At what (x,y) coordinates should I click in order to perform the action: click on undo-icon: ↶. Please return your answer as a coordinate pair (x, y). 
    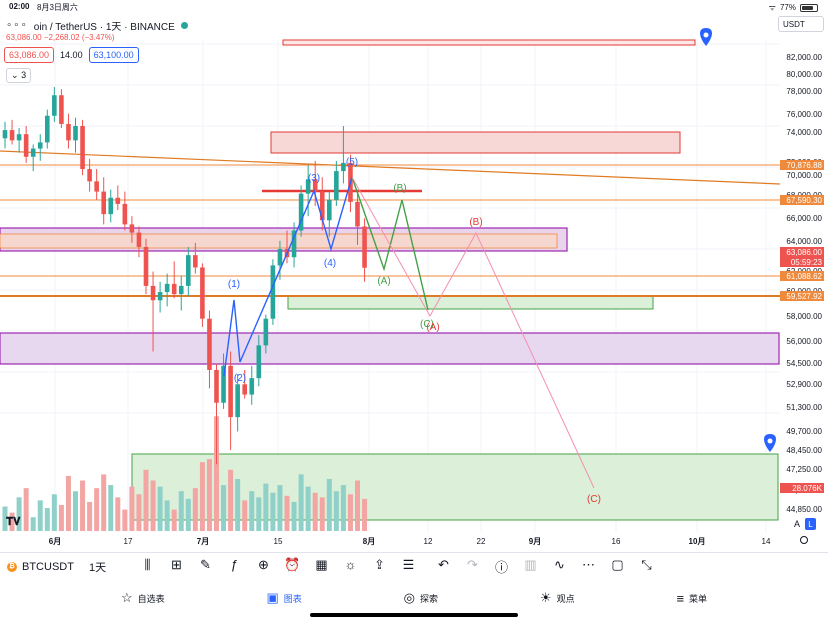
    Looking at the image, I should click on (443, 564).